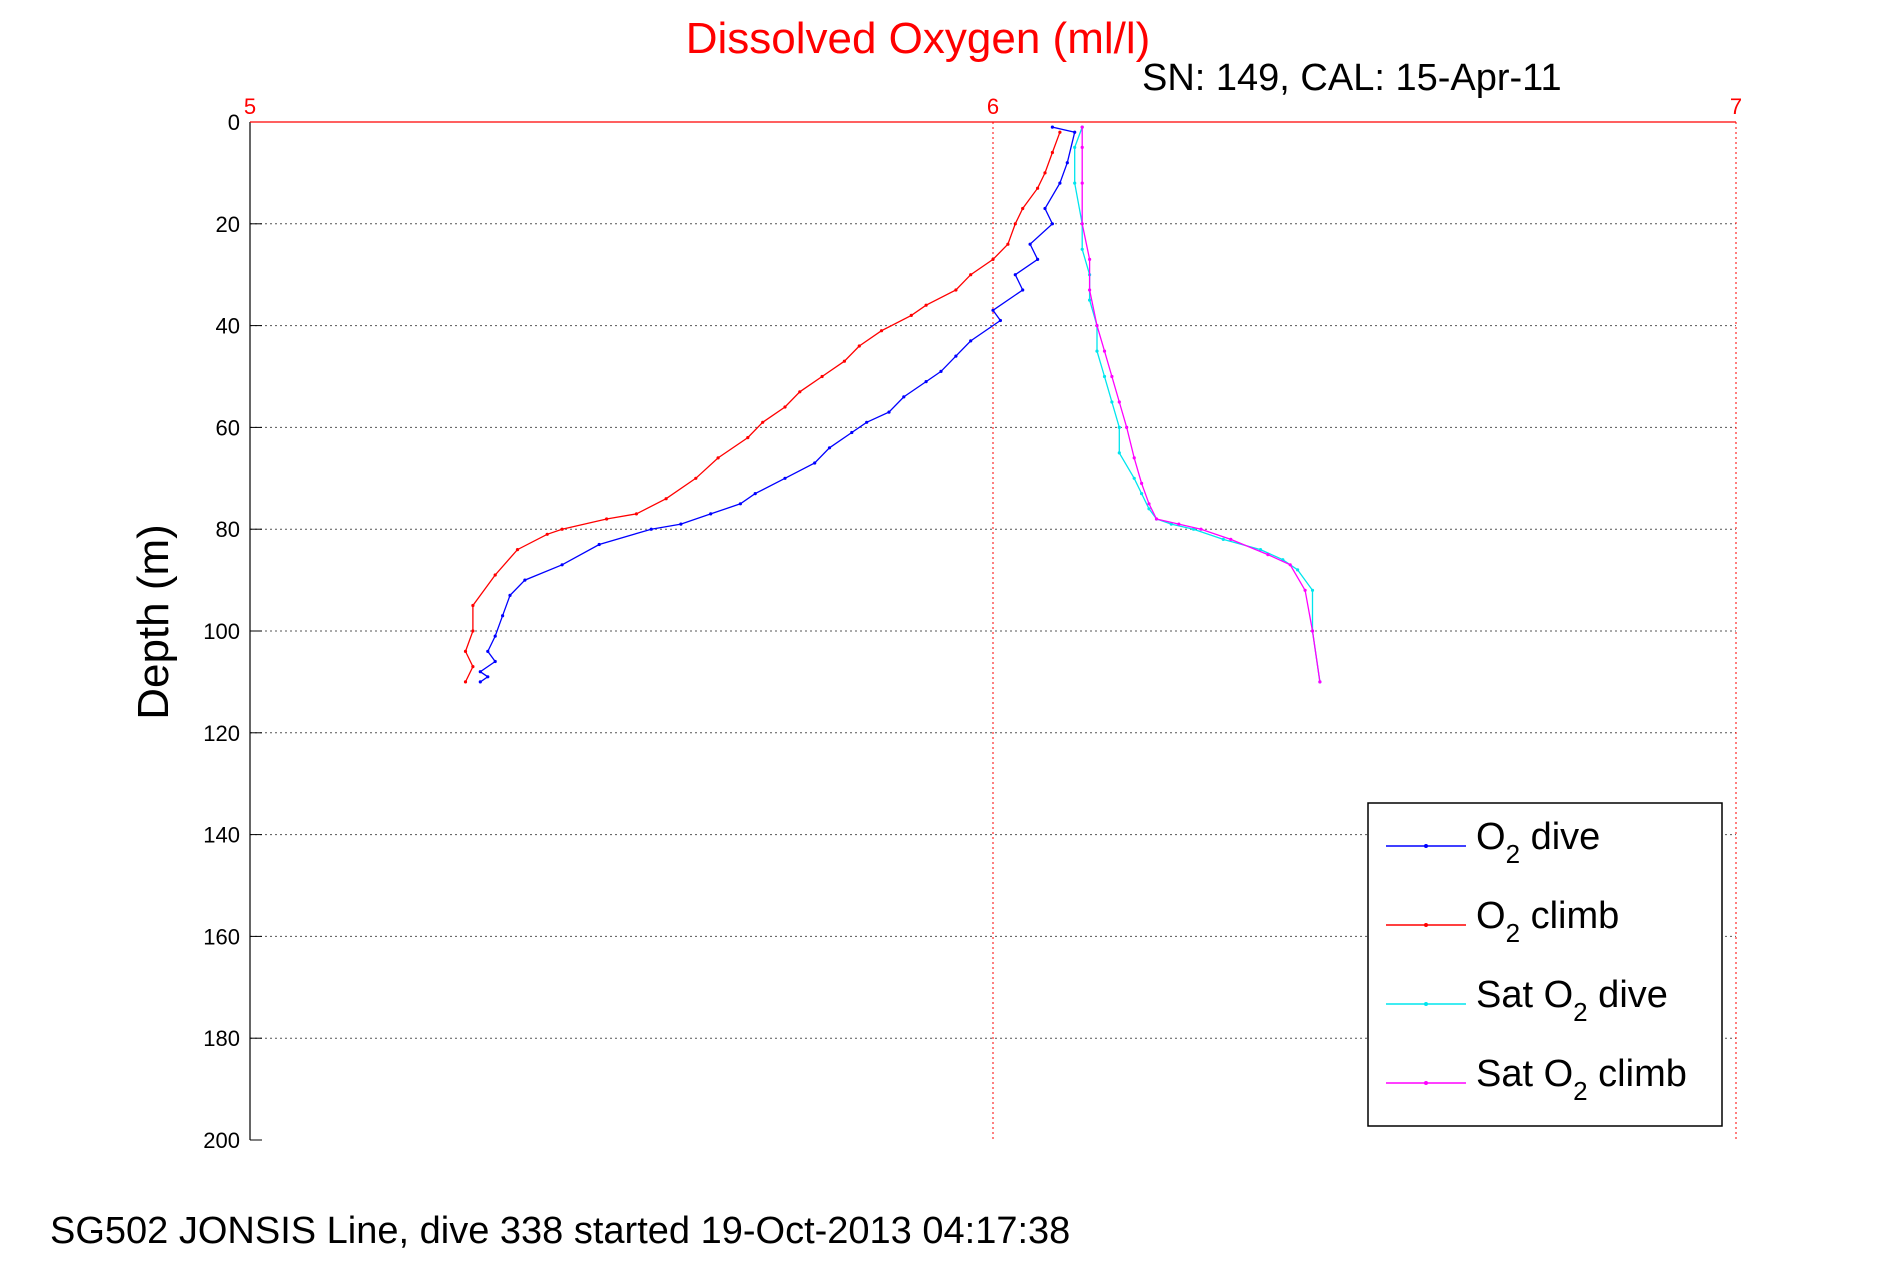 This screenshot has height=1262, width=1891. I want to click on legend-label-sat-o2-dive: Sat O2 dive, so click(1572, 1000).